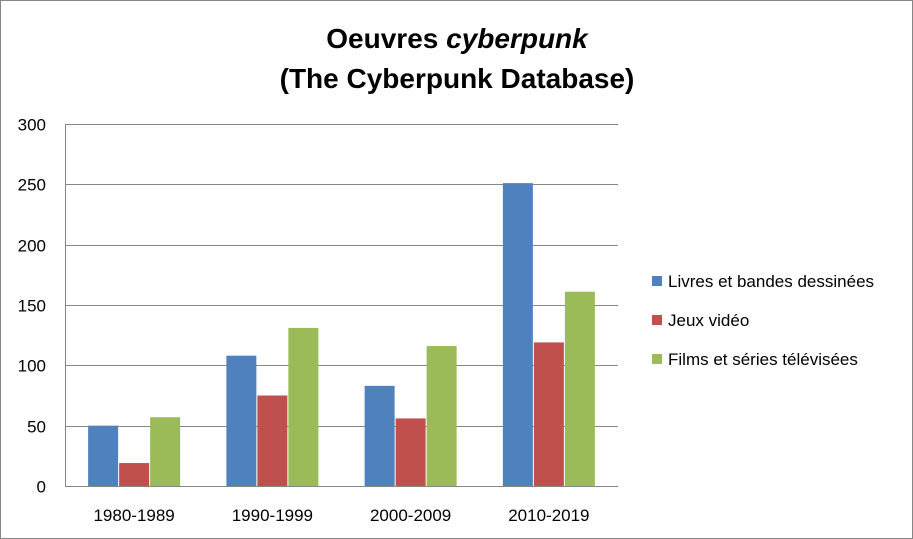  Describe the element at coordinates (548, 515) in the screenshot. I see `x-tick-label: 2010-2019` at that location.